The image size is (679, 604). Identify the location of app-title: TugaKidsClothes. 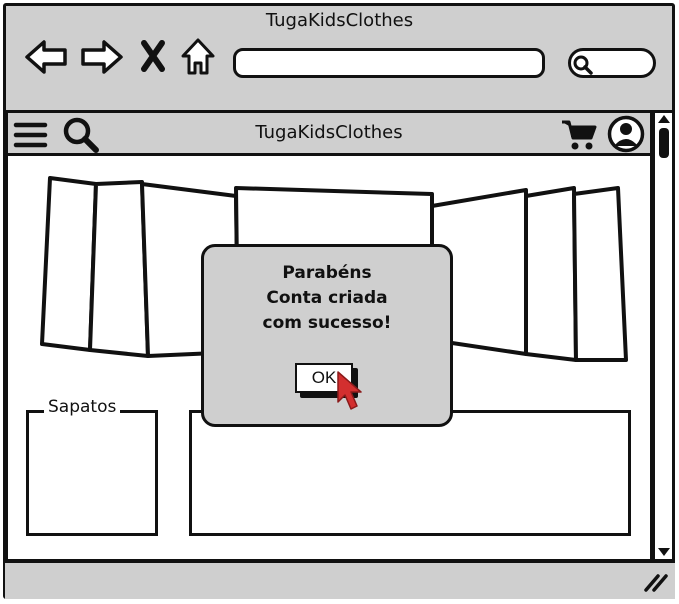
(329, 132).